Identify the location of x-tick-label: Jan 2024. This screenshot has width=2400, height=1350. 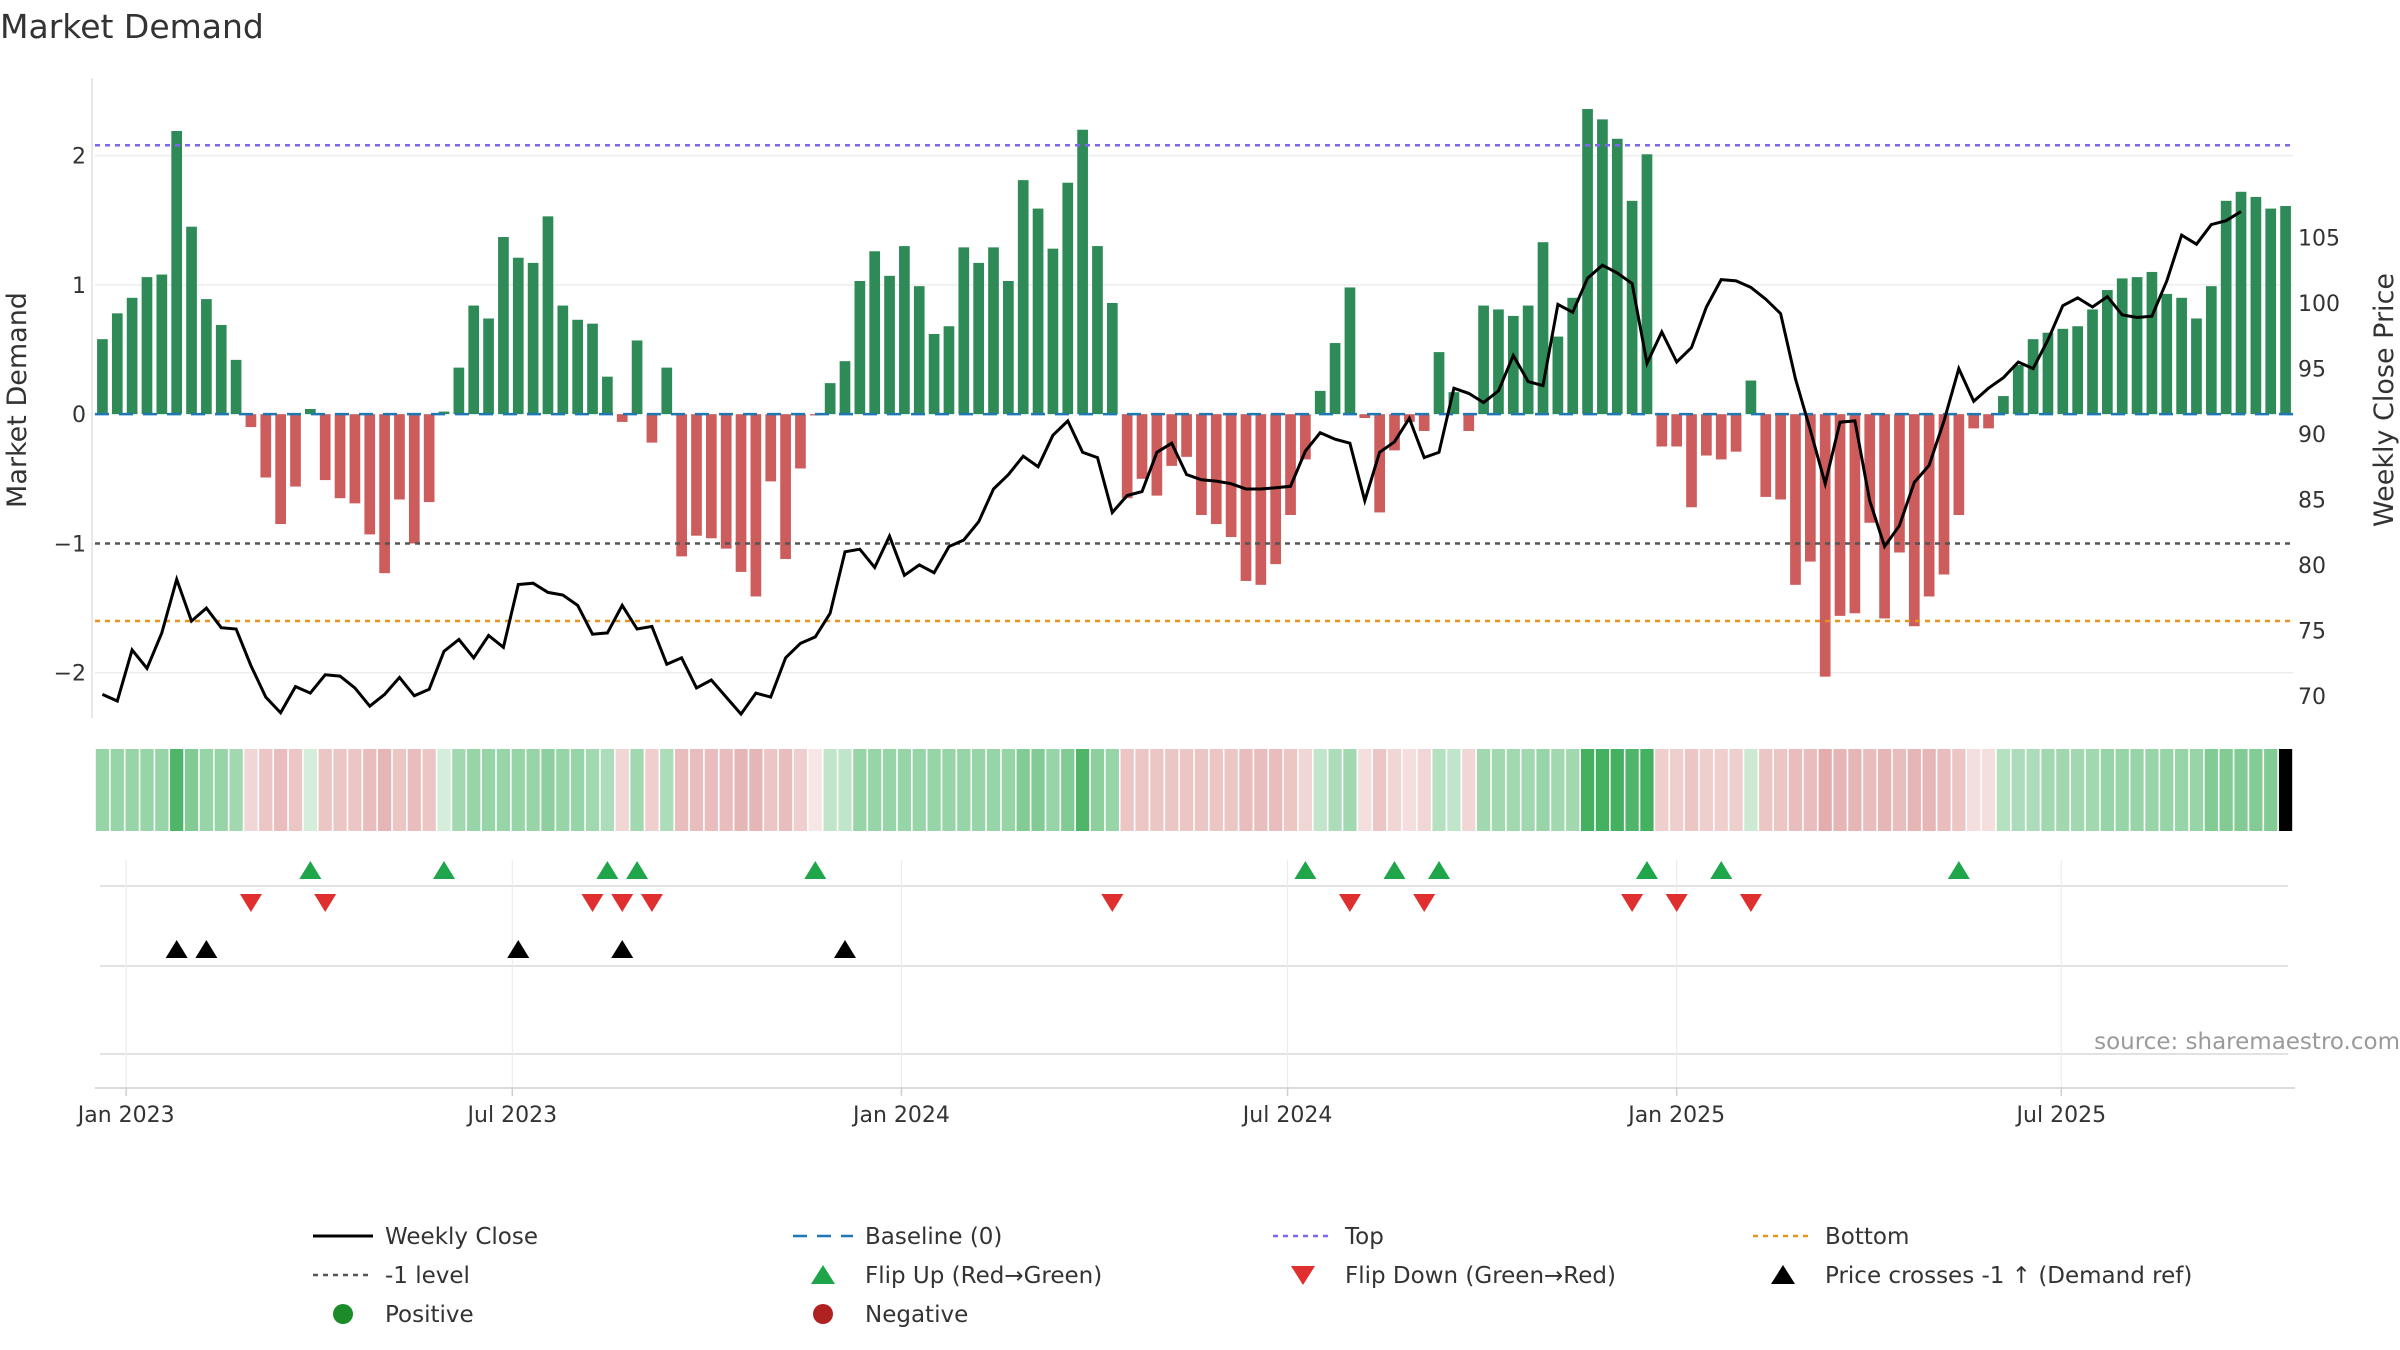
(900, 1115).